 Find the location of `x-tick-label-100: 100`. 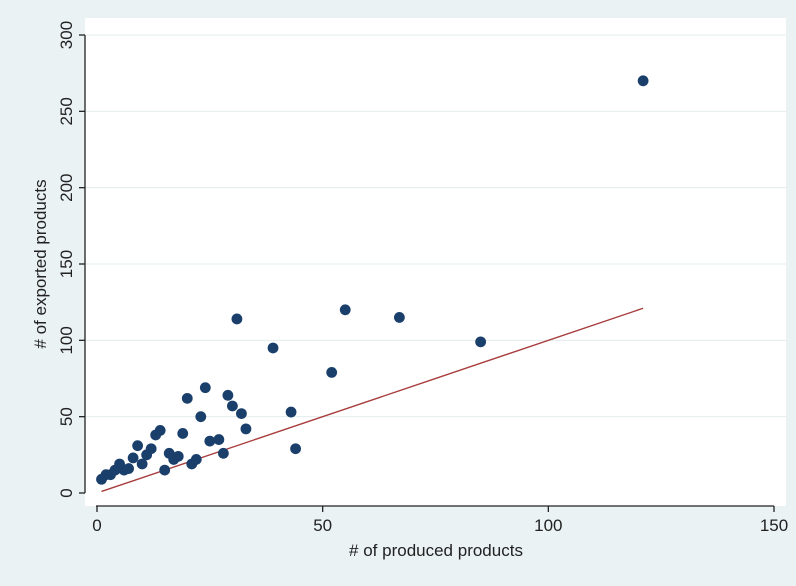

x-tick-label-100: 100 is located at coordinates (548, 525).